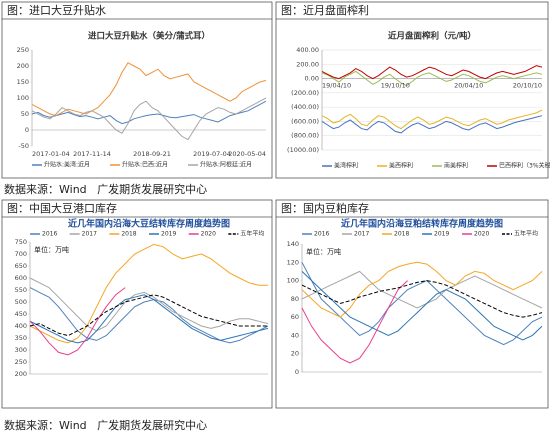 This screenshot has width=550, height=434. Describe the element at coordinates (432, 36) in the screenshot. I see `chart-title: 近月盘面榨利（元/吨）` at that location.